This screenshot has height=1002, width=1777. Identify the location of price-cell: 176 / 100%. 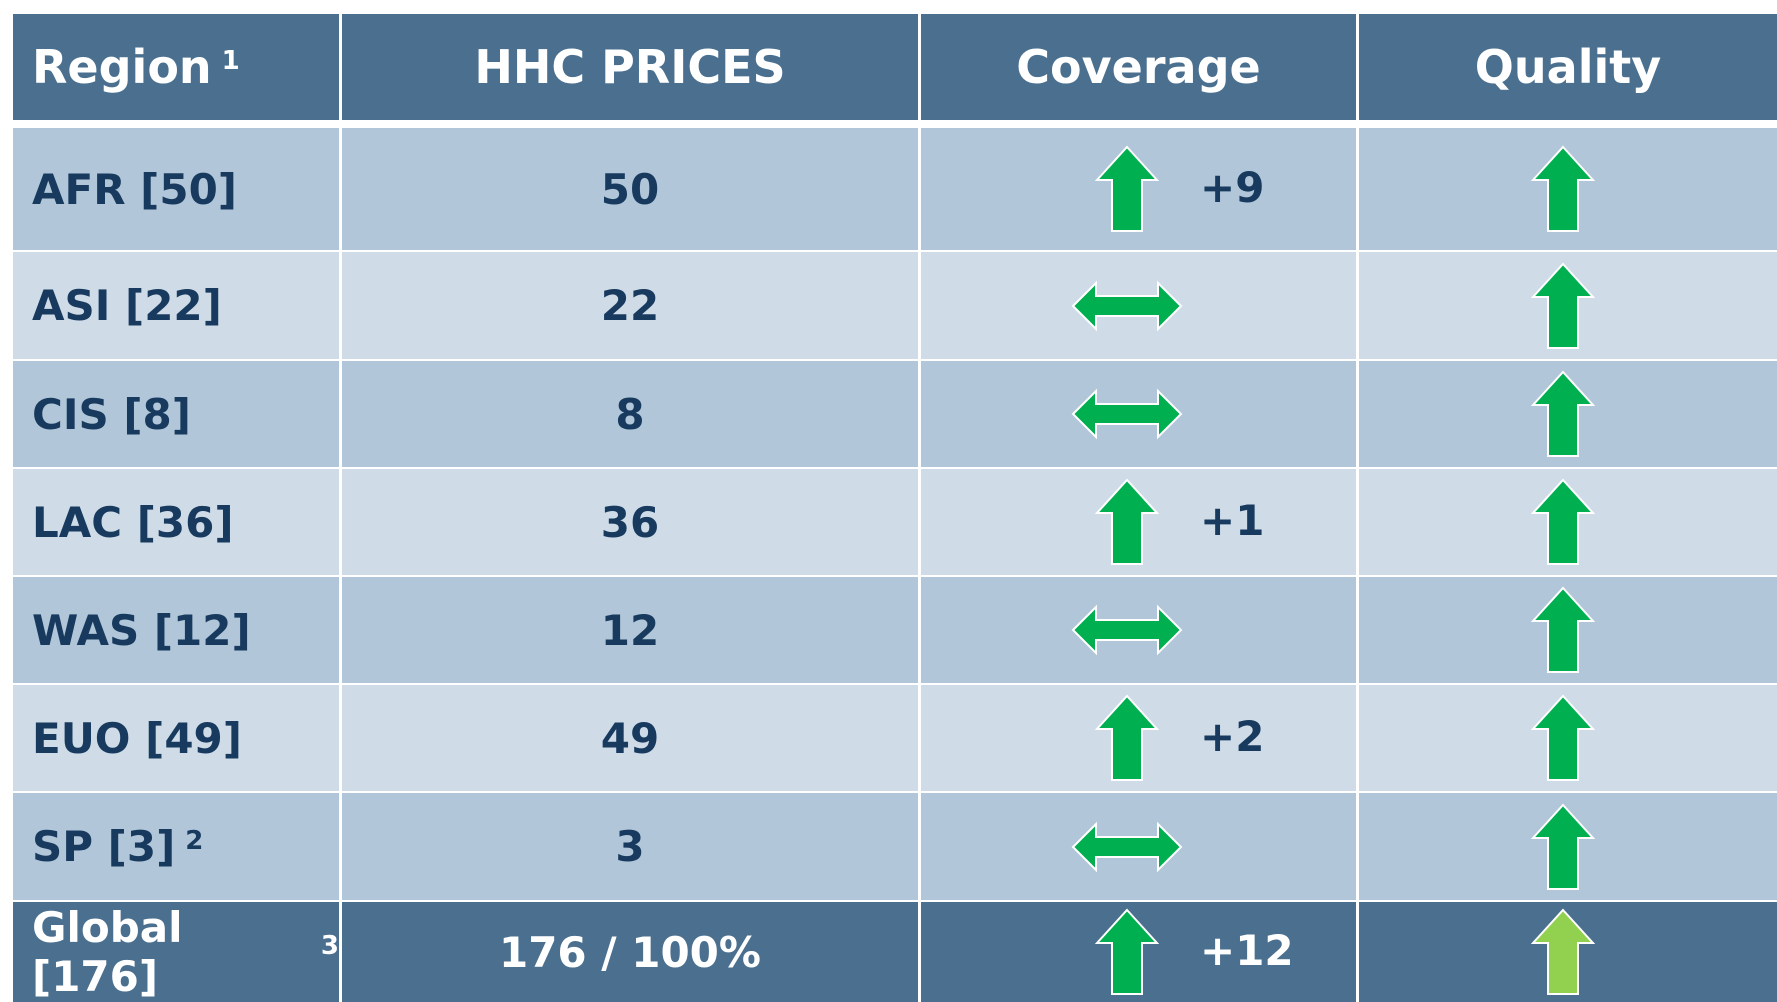
(630, 952).